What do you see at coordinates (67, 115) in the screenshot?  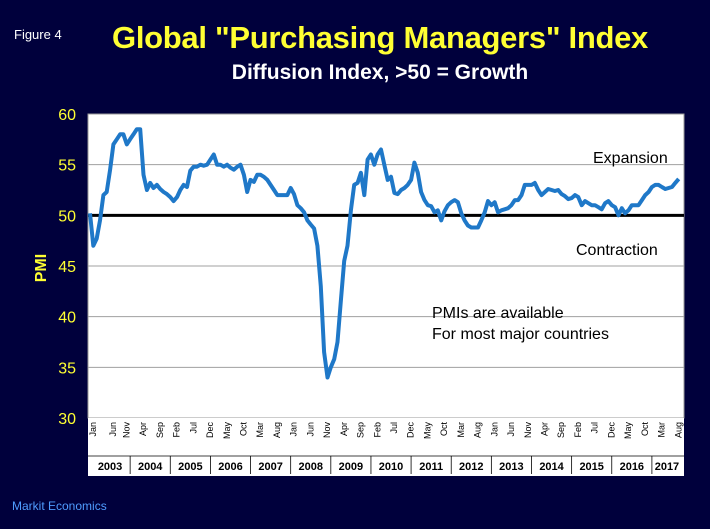 I see `y-tick-label: 60` at bounding box center [67, 115].